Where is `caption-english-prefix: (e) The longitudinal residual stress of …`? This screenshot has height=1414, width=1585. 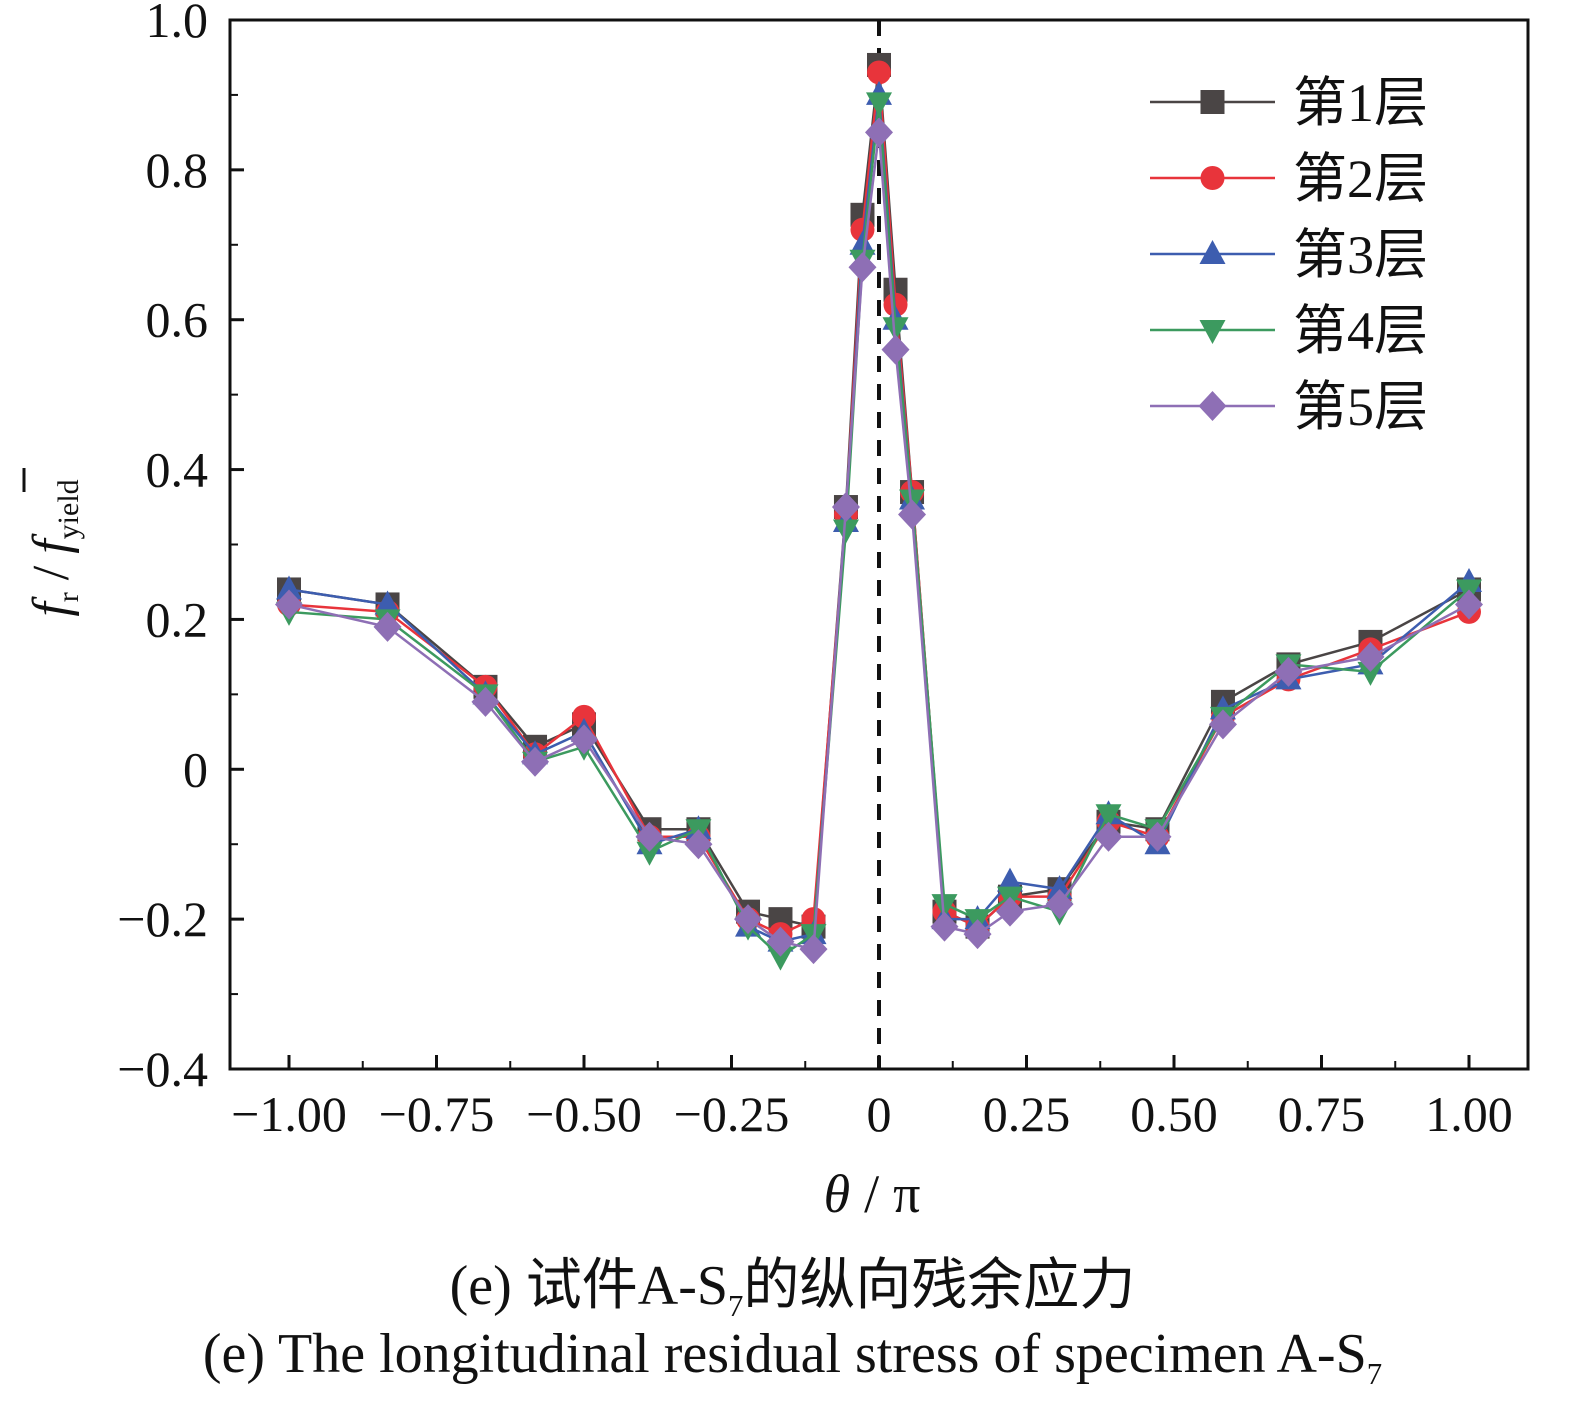 caption-english-prefix: (e) The longitudinal residual stress of … is located at coordinates (784, 1354).